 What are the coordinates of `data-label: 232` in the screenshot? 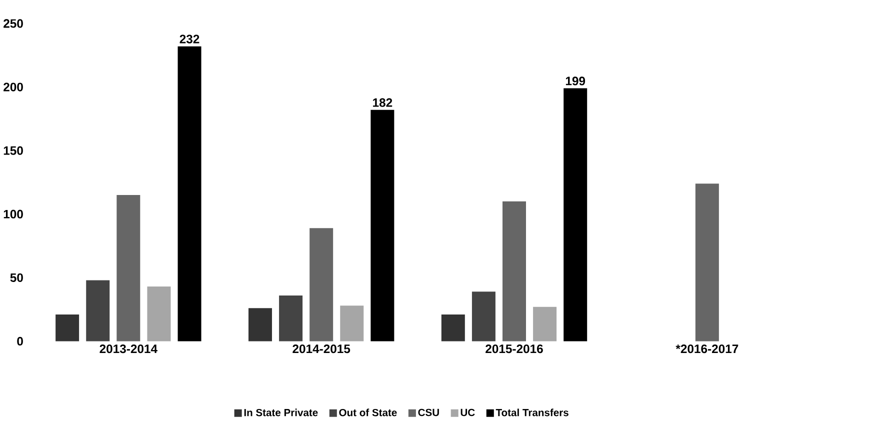 It's located at (190, 39).